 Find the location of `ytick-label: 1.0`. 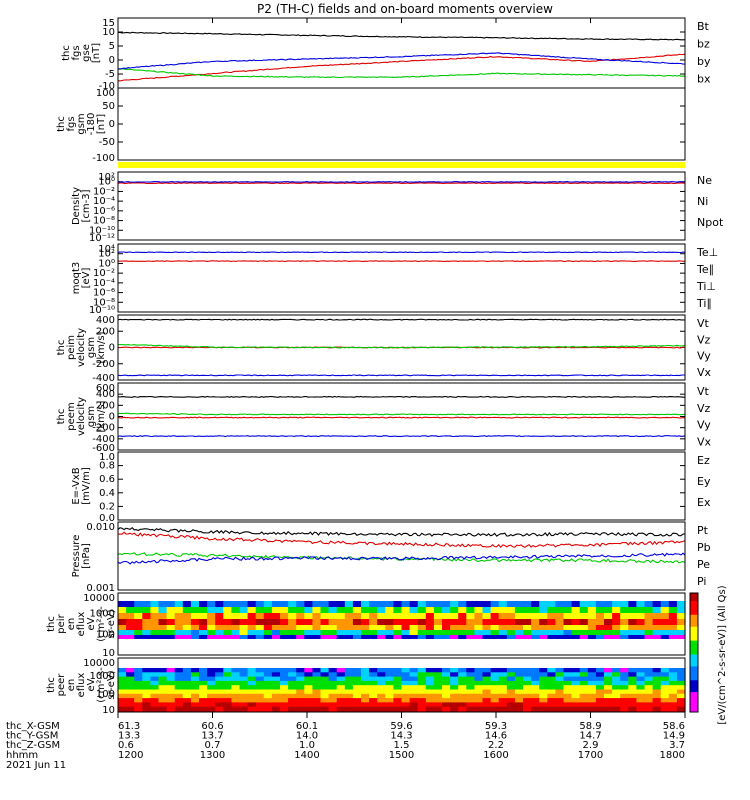

ytick-label: 1.0 is located at coordinates (107, 457).